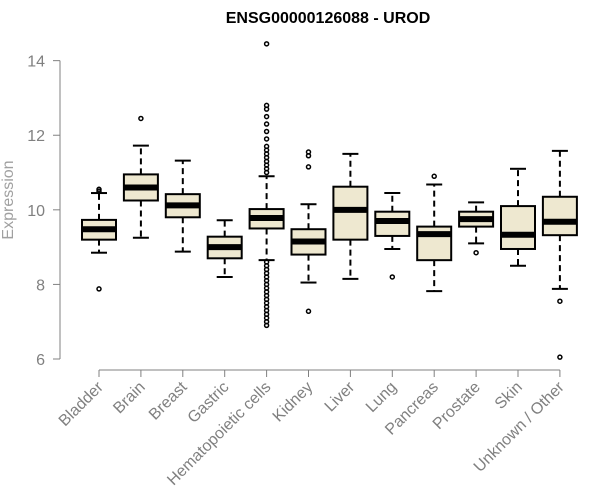 This screenshot has height=500, width=600. I want to click on x-tick-label: Lung, so click(381, 397).